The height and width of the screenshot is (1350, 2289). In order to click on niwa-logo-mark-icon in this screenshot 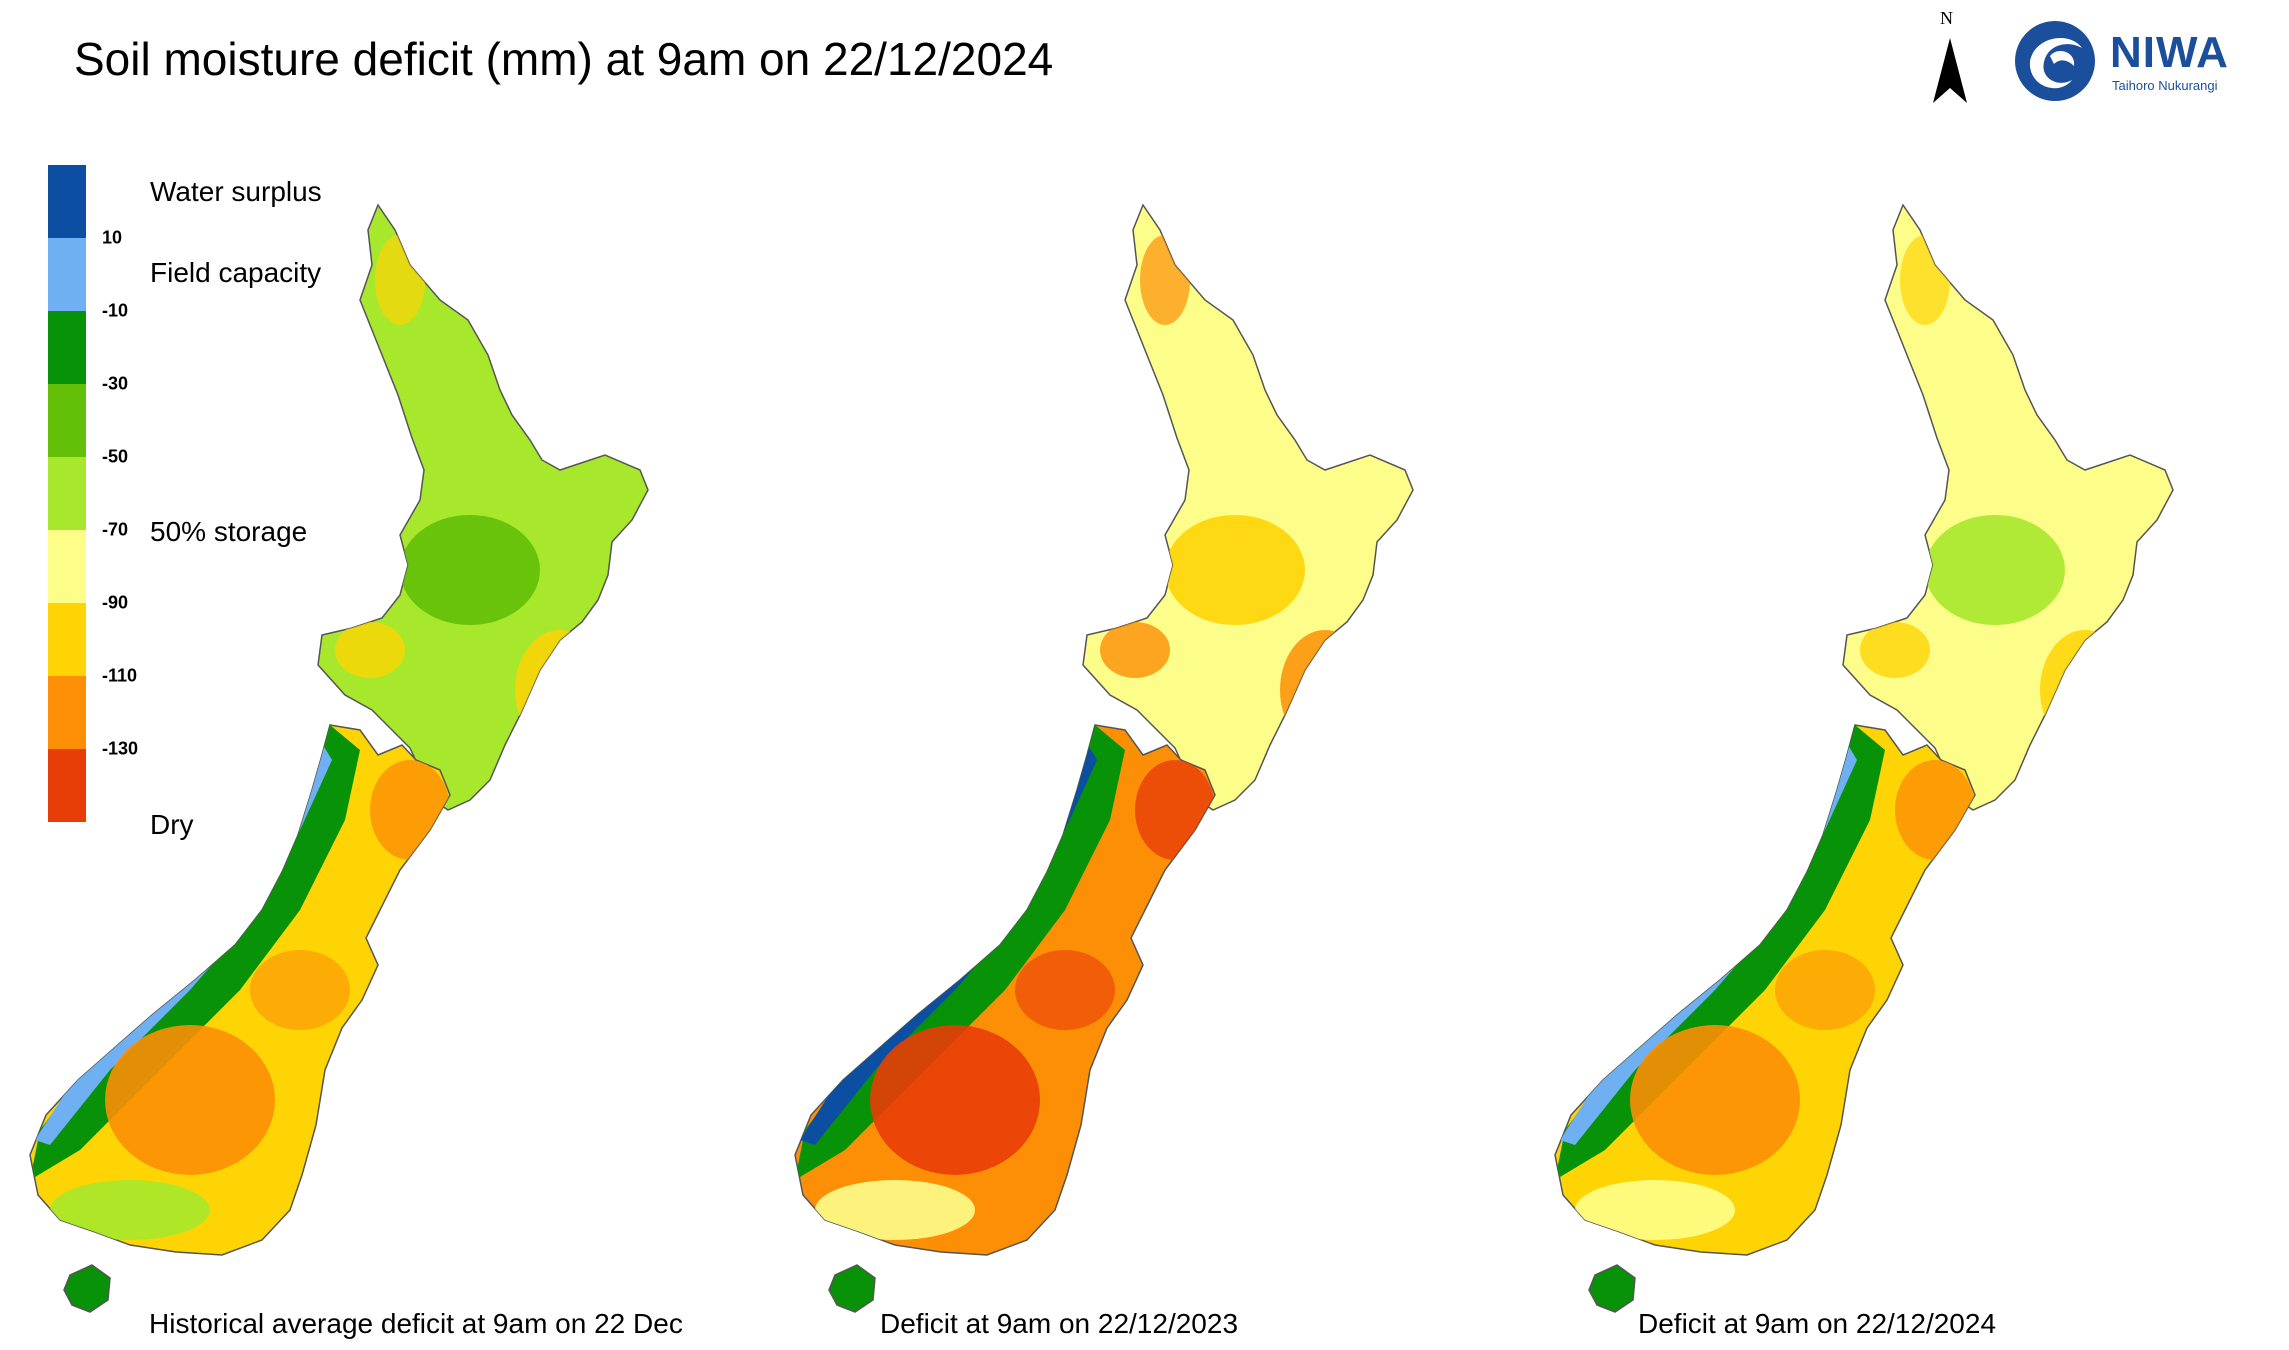, I will do `click(2055, 61)`.